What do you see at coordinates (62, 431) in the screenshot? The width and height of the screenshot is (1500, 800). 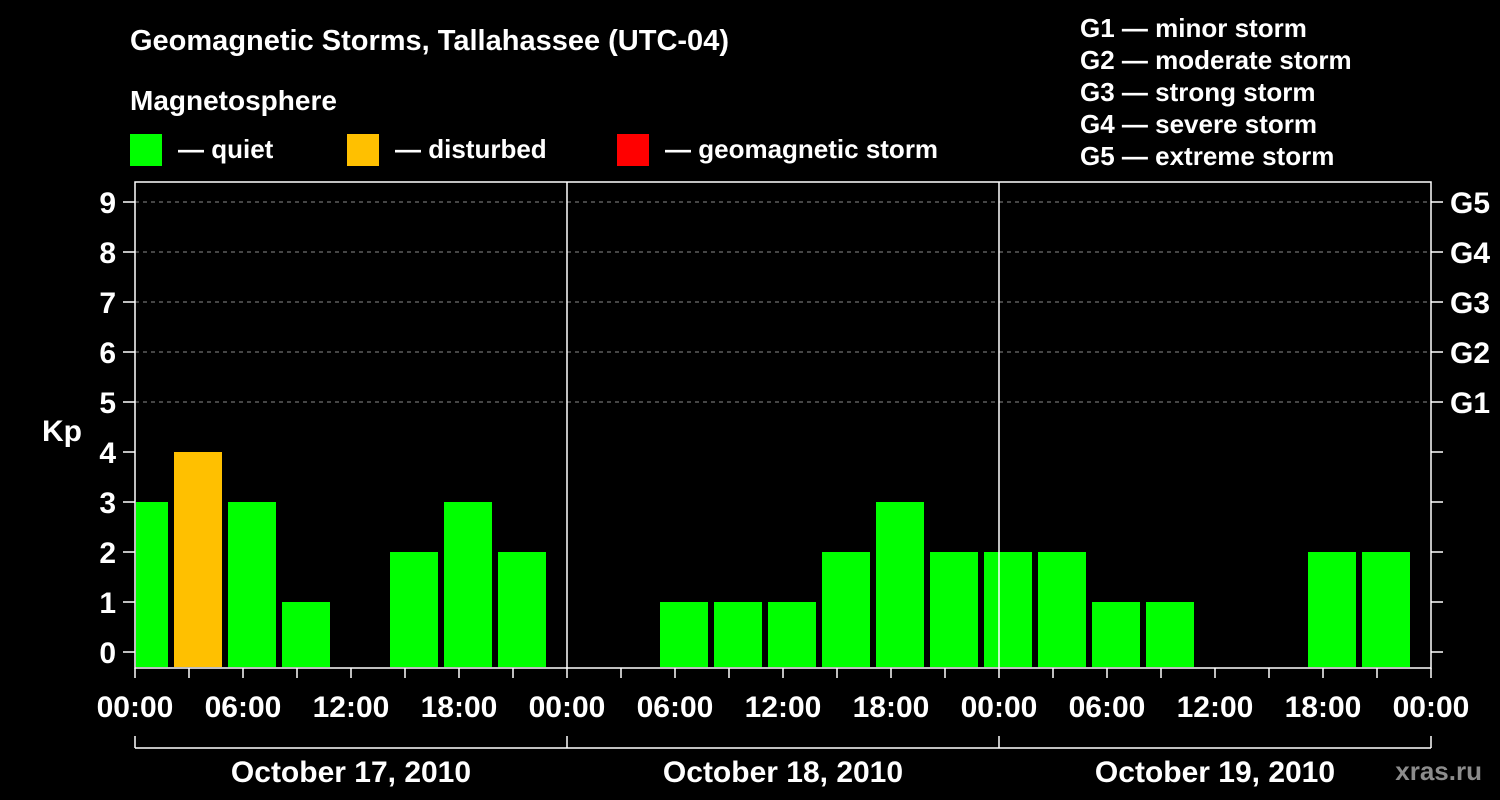 I see `y-axis-label: Kp` at bounding box center [62, 431].